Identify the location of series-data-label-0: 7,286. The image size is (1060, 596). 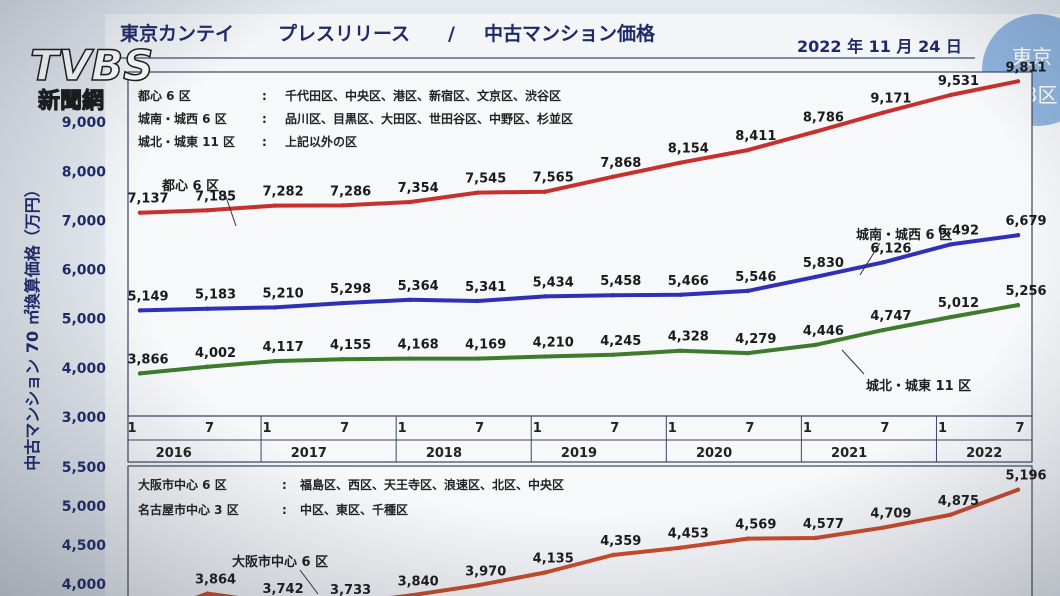
(350, 191).